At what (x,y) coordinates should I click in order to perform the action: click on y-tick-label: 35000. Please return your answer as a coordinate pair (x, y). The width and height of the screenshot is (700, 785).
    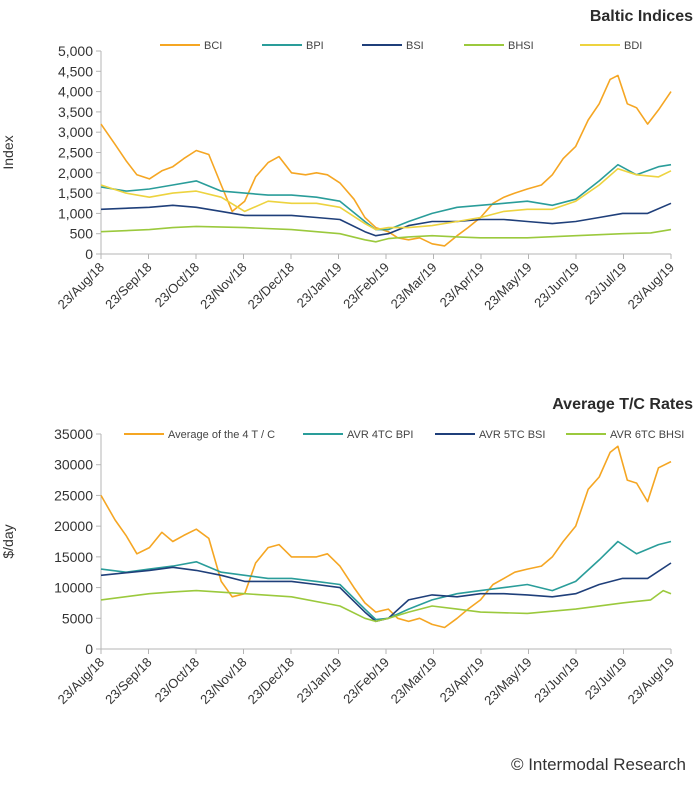
    Looking at the image, I should click on (73, 434).